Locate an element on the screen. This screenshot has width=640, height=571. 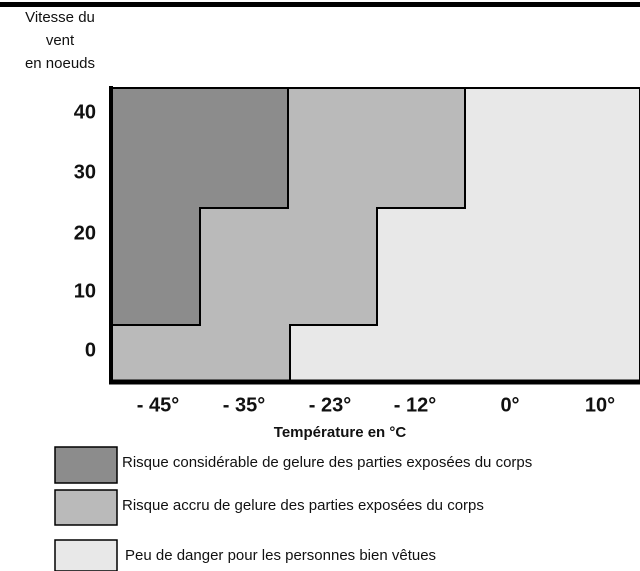
y-axis-title: vent is located at coordinates (60, 40).